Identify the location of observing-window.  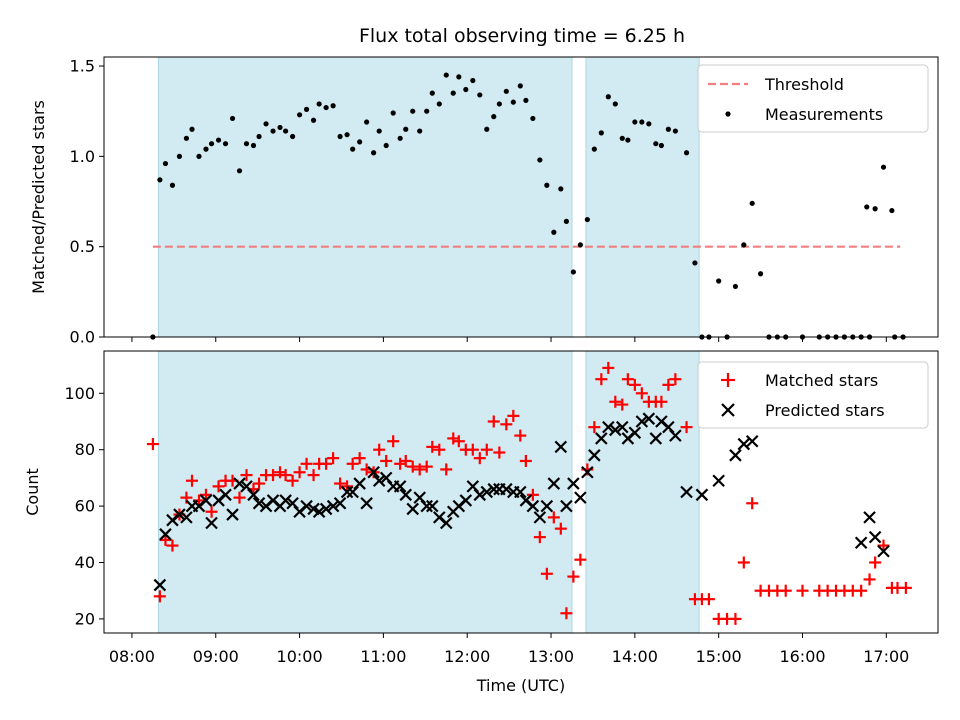
(642, 197).